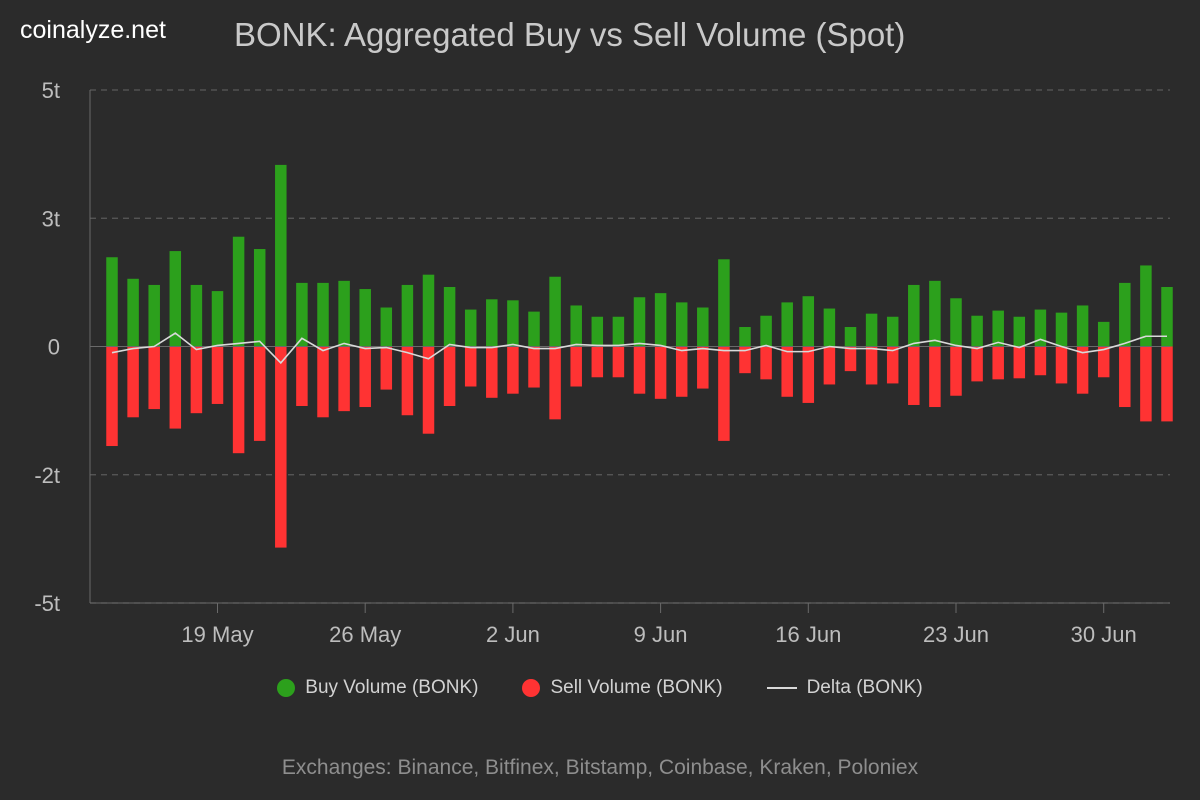 The width and height of the screenshot is (1200, 800). Describe the element at coordinates (365, 634) in the screenshot. I see `x-tick-label: 26 May` at that location.